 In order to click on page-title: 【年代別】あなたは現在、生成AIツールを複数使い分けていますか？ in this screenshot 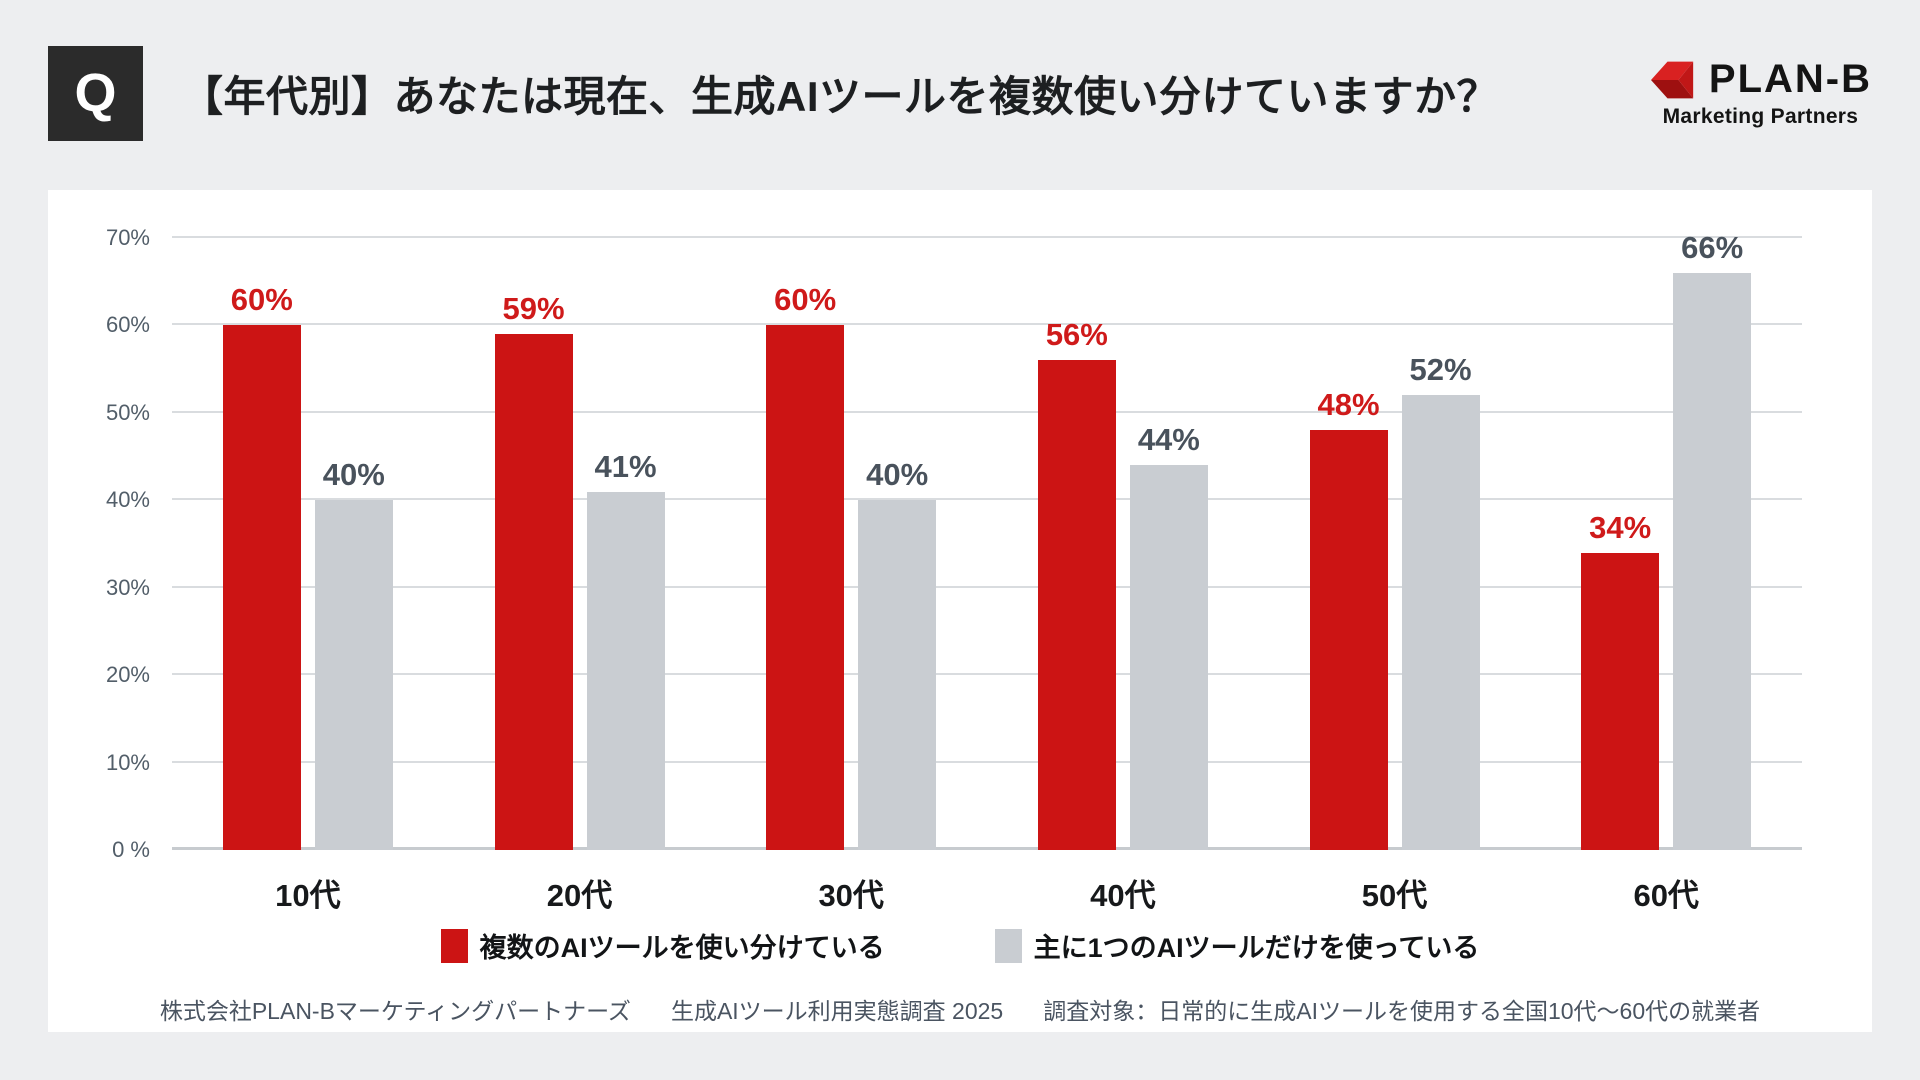, I will do `click(840, 96)`.